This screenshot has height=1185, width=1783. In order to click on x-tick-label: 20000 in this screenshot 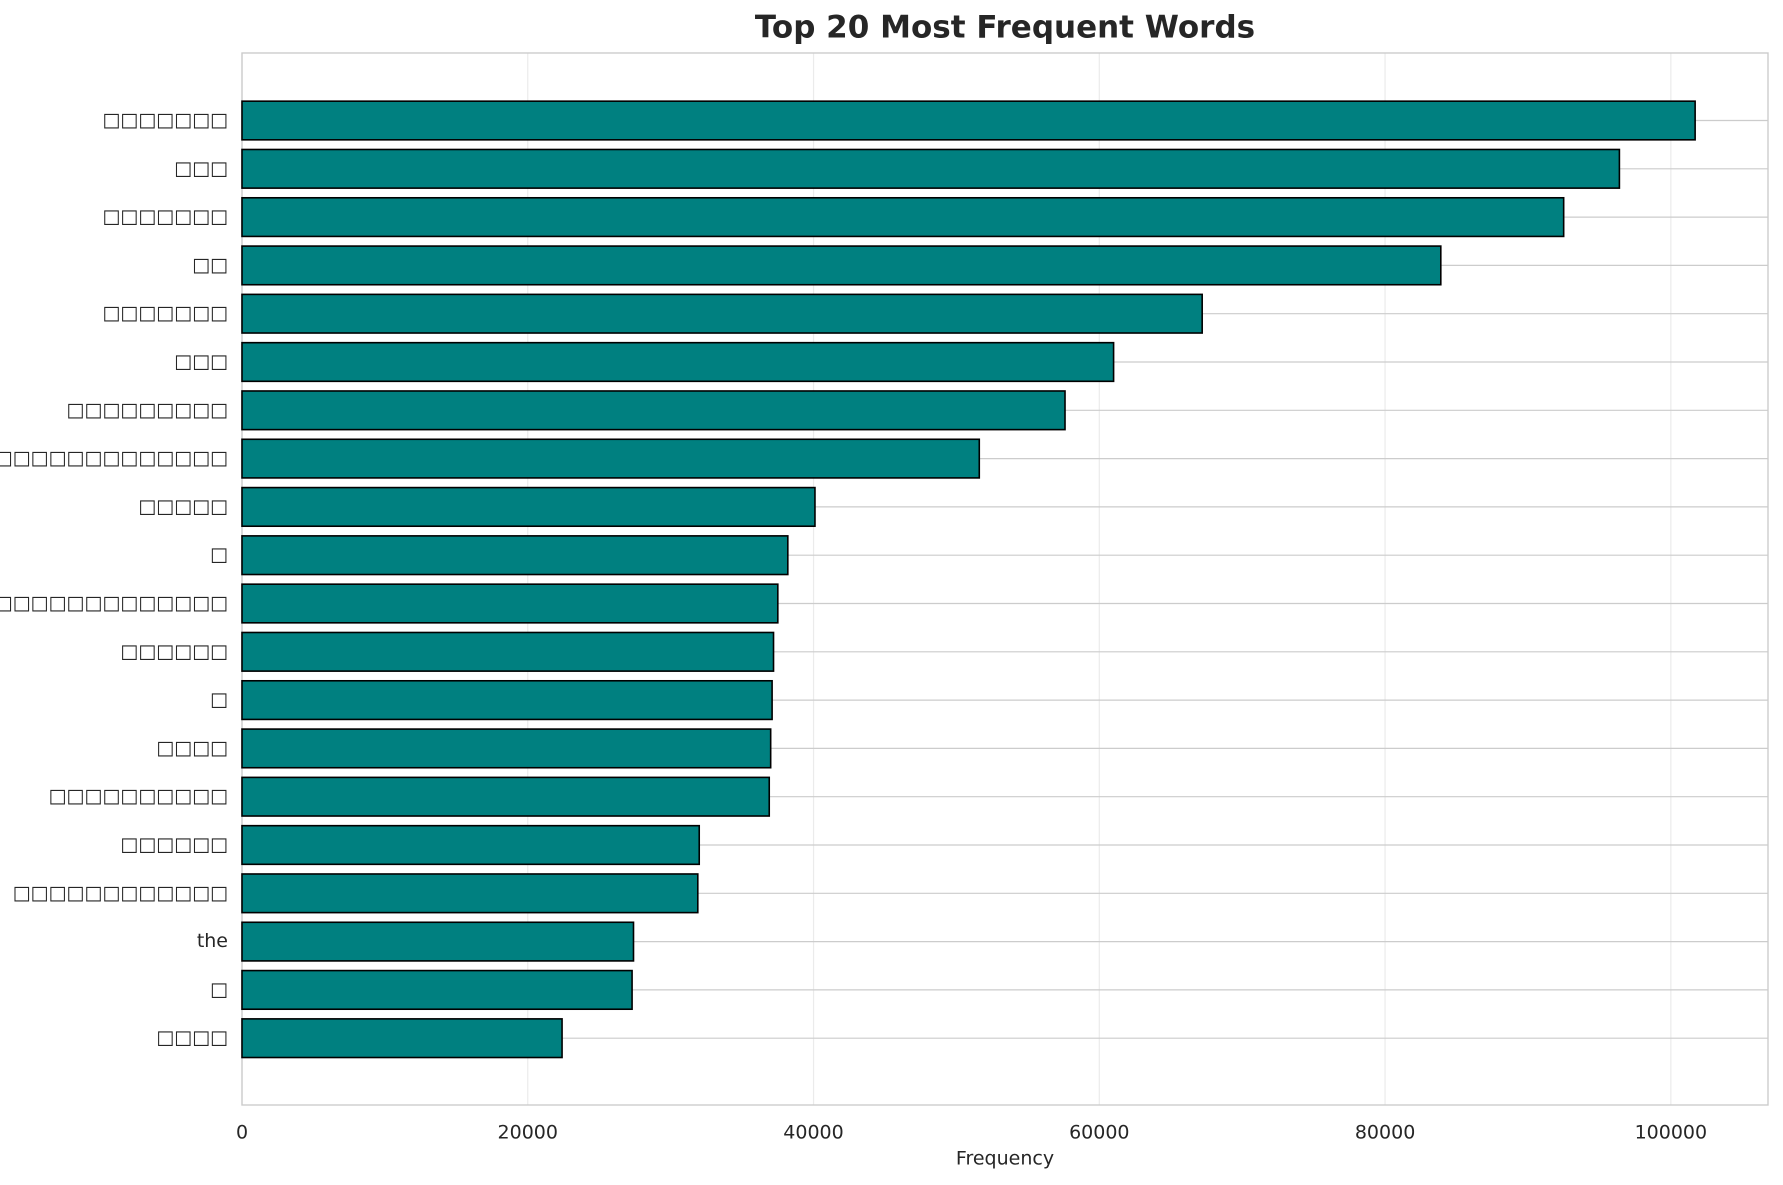, I will do `click(528, 1133)`.